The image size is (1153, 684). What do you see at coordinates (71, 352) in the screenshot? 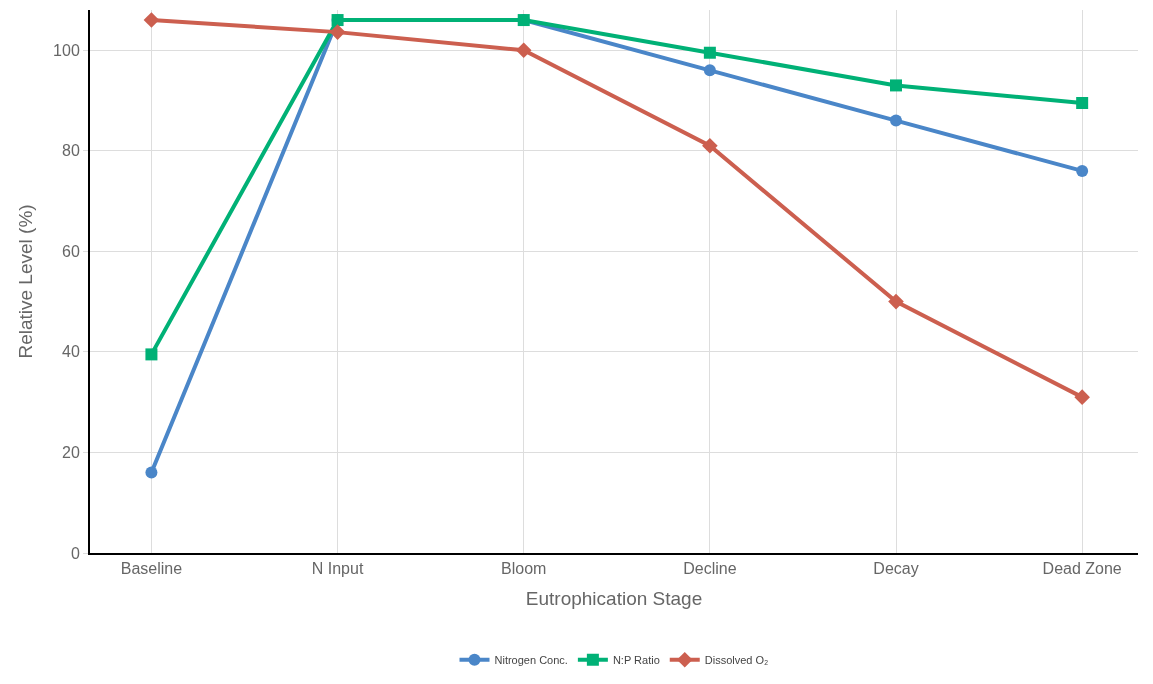
I see `y-tick-label: 40` at bounding box center [71, 352].